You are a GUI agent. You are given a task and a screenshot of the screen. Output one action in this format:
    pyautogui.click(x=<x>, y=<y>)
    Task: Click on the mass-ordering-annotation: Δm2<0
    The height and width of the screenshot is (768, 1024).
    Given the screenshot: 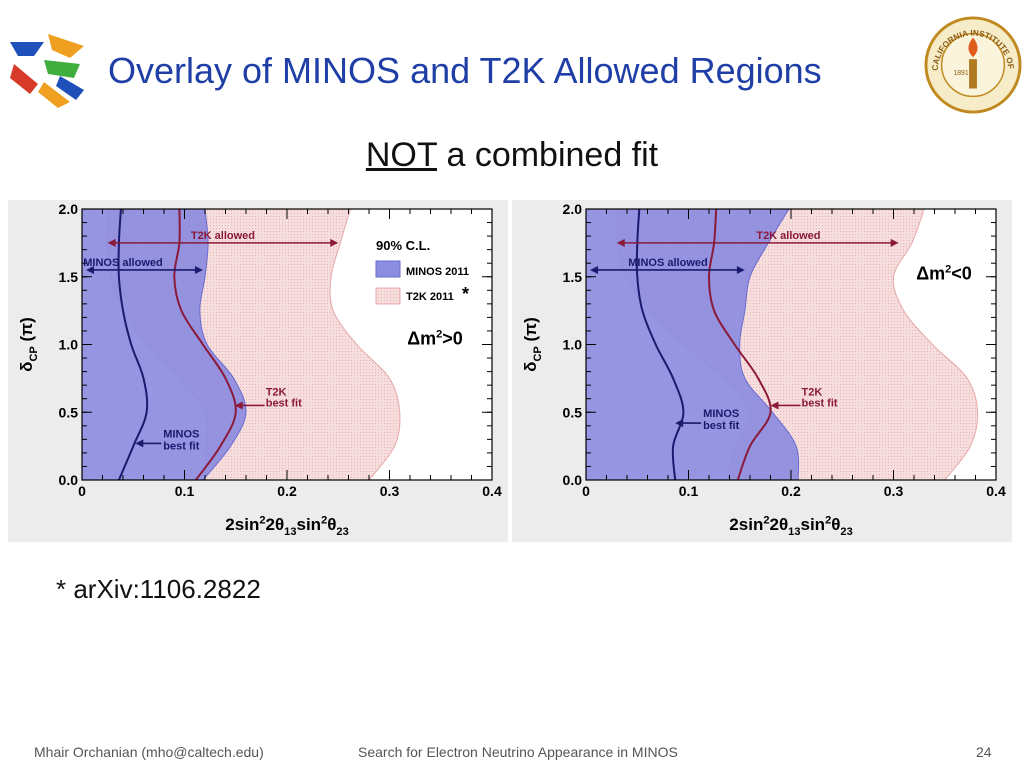 What is the action you would take?
    pyautogui.click(x=944, y=273)
    